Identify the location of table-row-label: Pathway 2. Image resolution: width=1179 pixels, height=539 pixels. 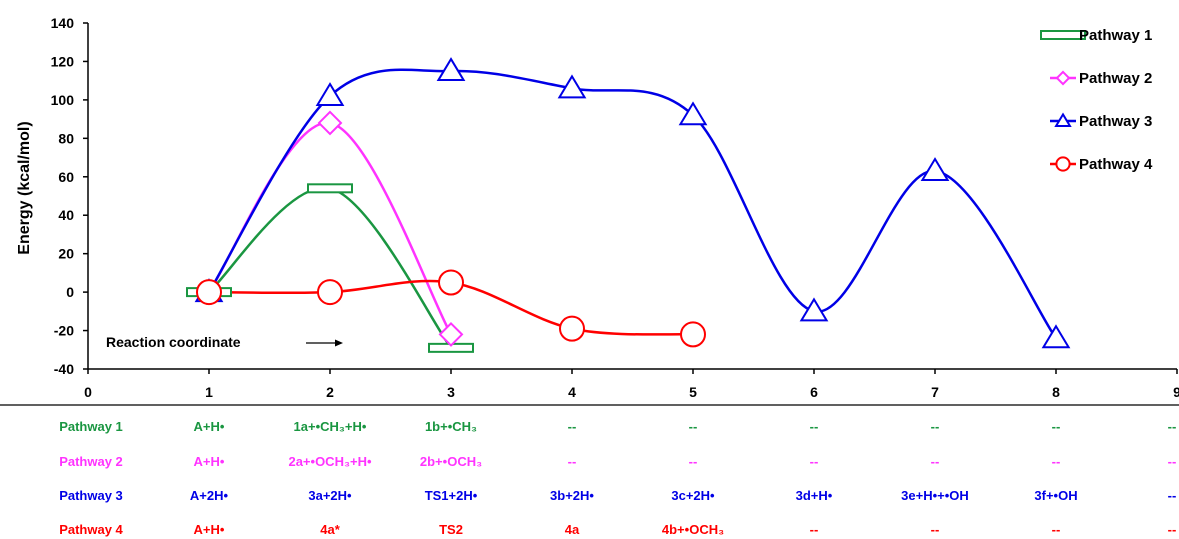
(91, 461).